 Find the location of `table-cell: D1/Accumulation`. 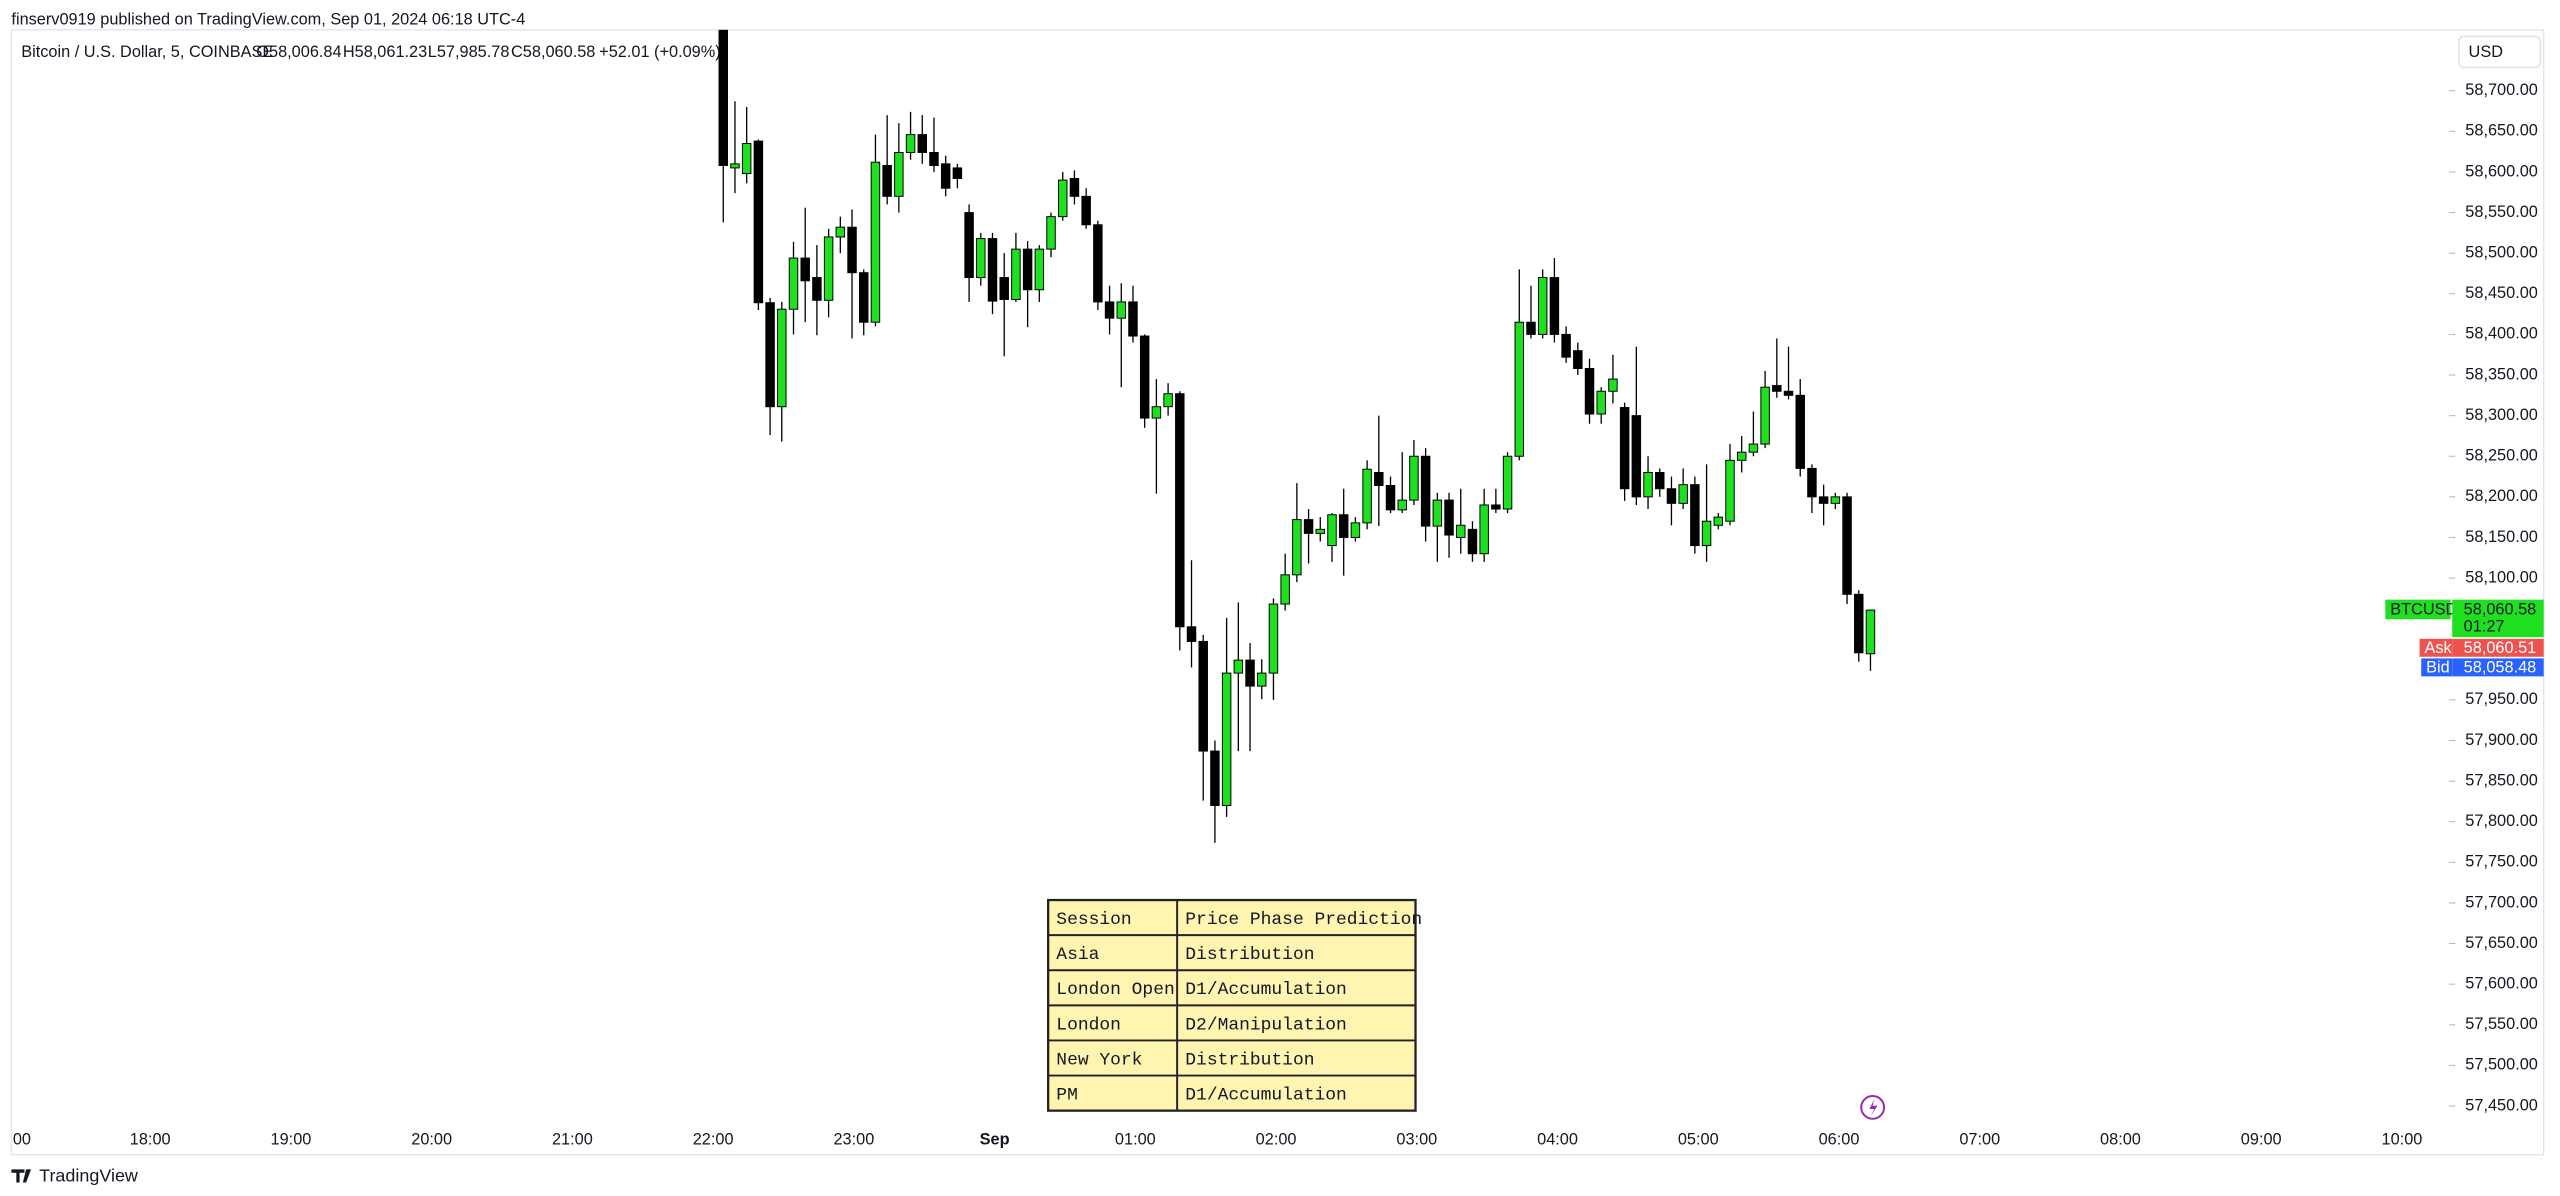

table-cell: D1/Accumulation is located at coordinates (1265, 990).